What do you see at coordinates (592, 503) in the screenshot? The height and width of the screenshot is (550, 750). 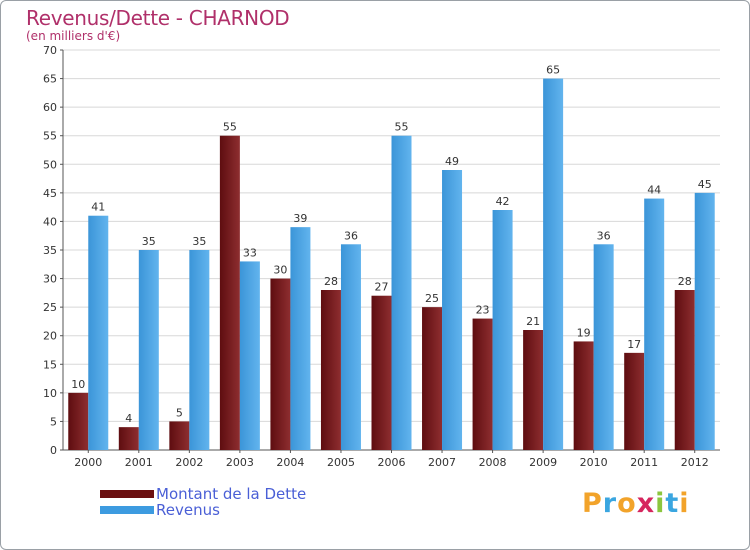 I see `logo-letter: P` at bounding box center [592, 503].